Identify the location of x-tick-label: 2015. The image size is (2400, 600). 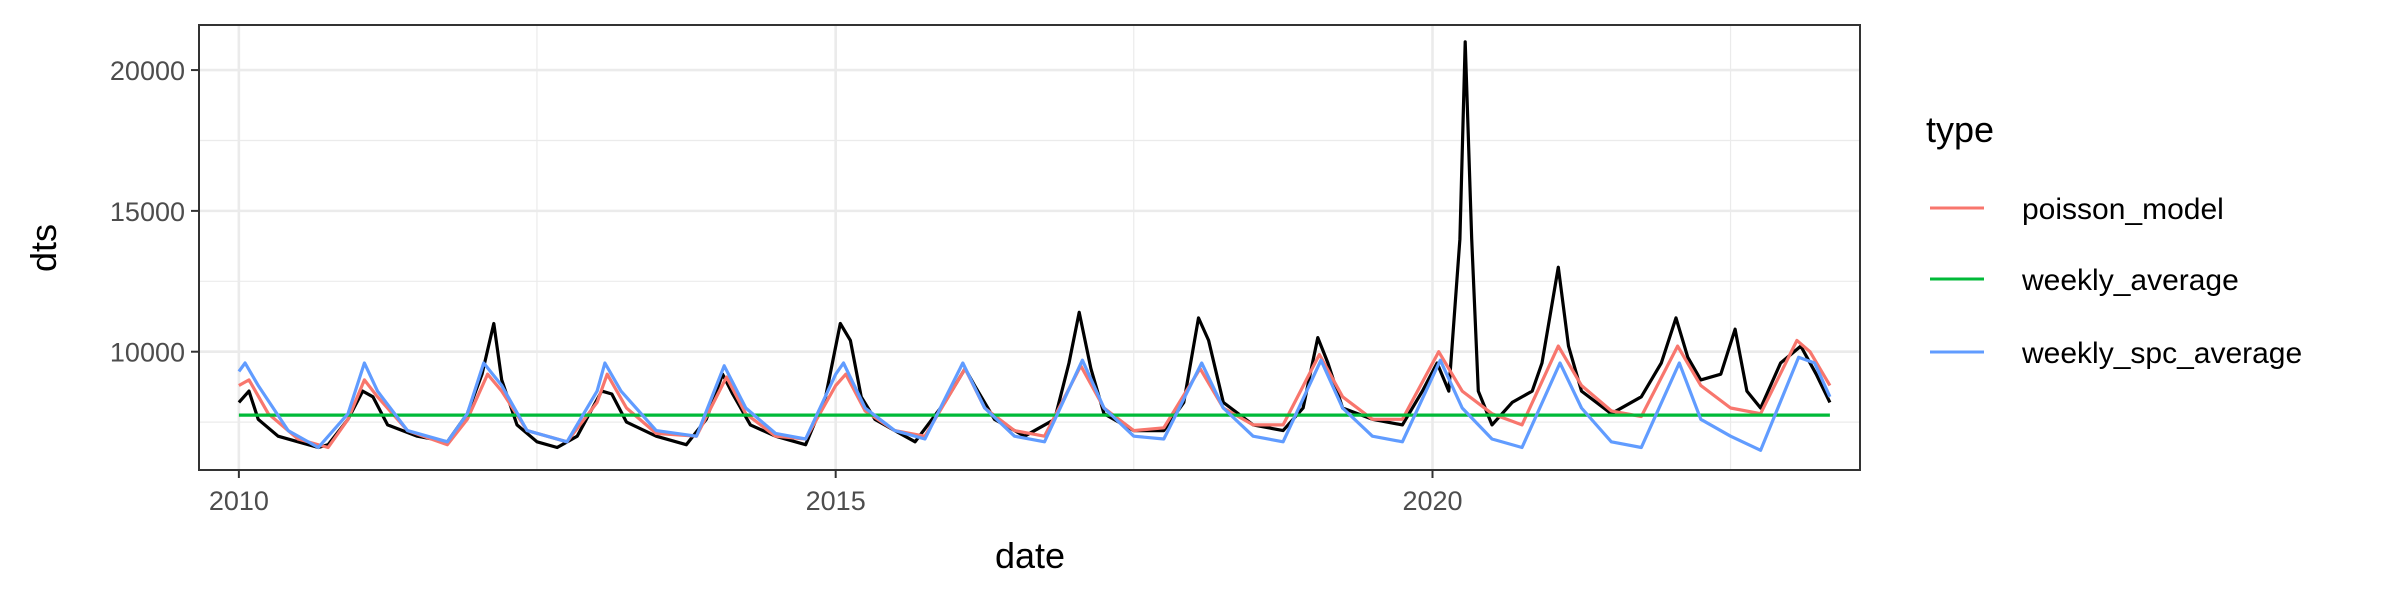
(836, 501).